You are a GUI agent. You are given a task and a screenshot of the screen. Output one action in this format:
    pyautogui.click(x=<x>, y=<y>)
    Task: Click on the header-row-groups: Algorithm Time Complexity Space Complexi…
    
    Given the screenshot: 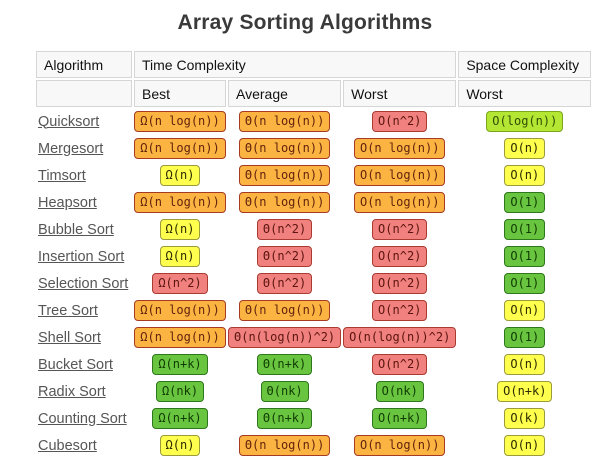 What is the action you would take?
    pyautogui.click(x=314, y=64)
    